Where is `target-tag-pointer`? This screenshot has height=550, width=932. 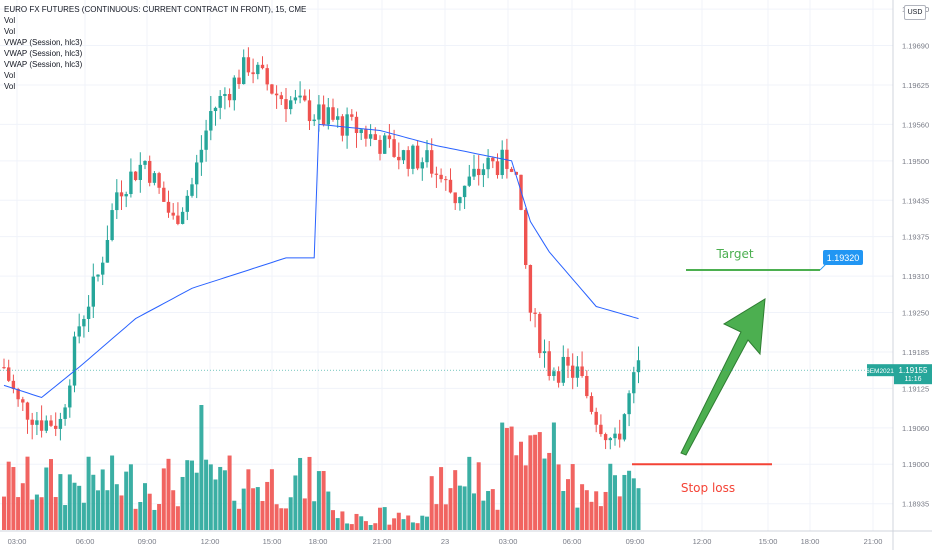 target-tag-pointer is located at coordinates (823, 267).